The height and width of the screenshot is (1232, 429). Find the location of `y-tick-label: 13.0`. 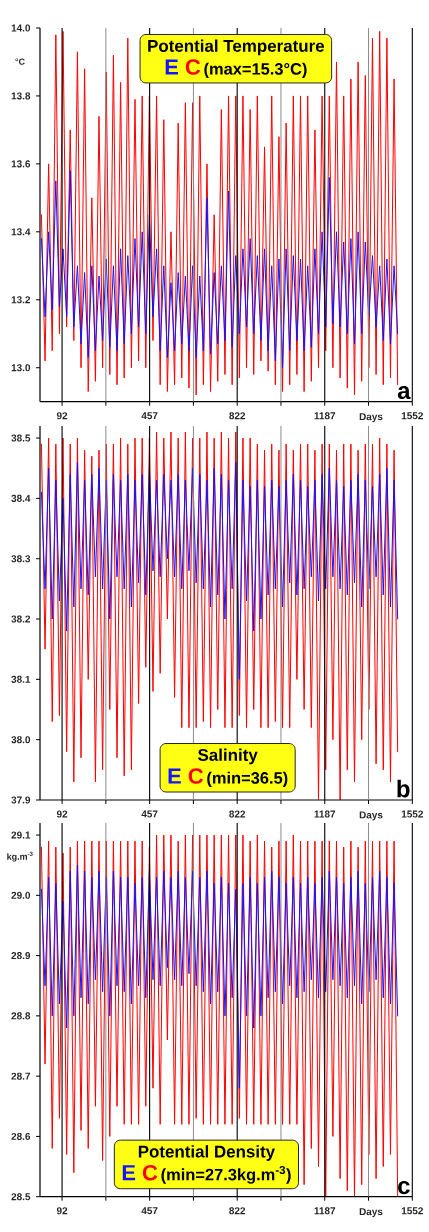

y-tick-label: 13.0 is located at coordinates (21, 368).